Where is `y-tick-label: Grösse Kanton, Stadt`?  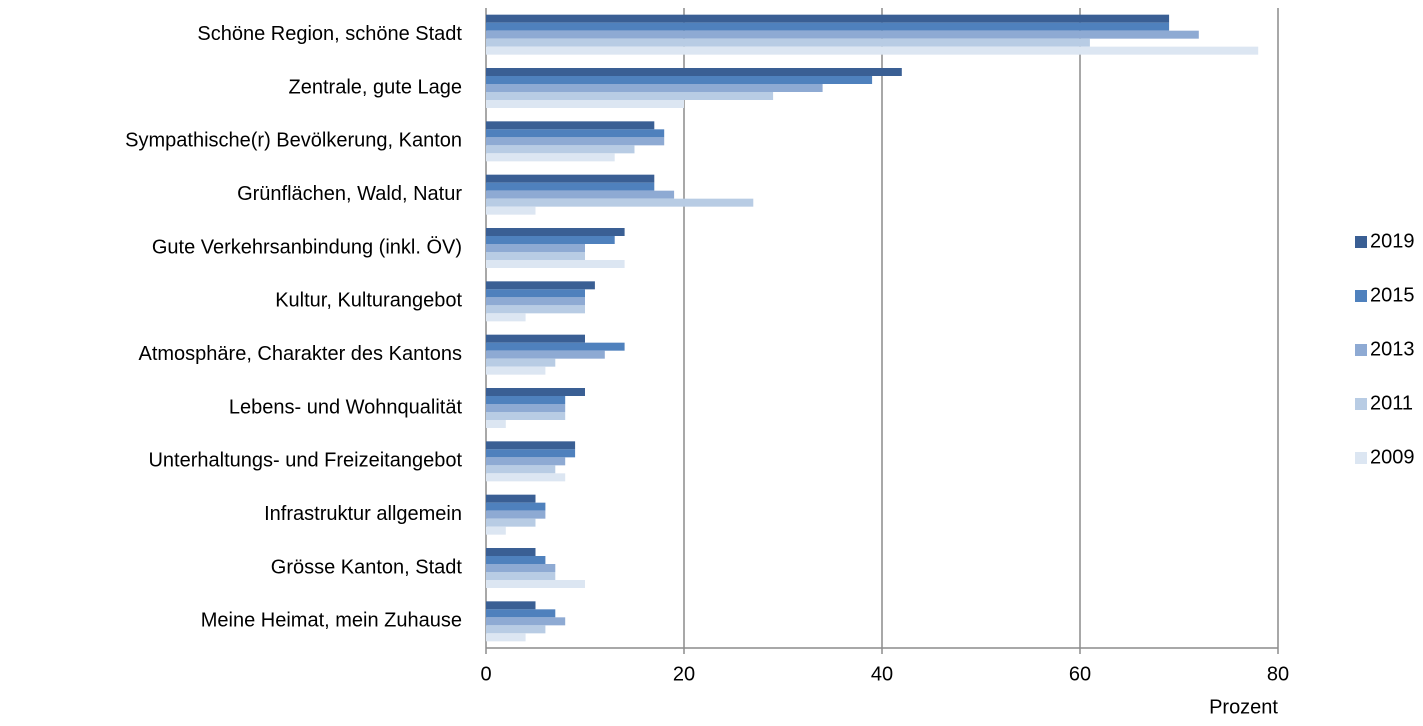
y-tick-label: Grösse Kanton, Stadt is located at coordinates (367, 567).